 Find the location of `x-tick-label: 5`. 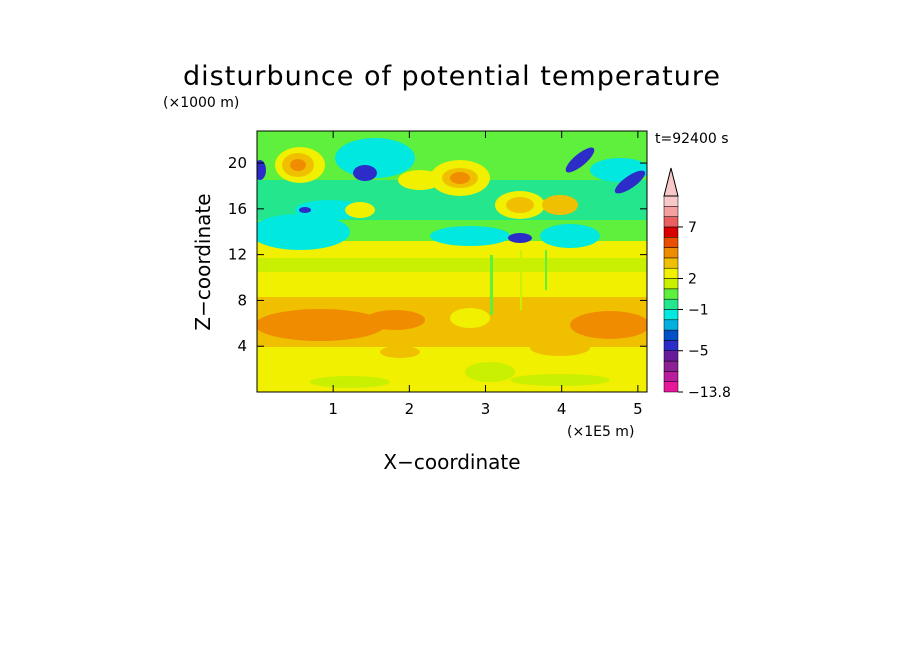

x-tick-label: 5 is located at coordinates (638, 409).